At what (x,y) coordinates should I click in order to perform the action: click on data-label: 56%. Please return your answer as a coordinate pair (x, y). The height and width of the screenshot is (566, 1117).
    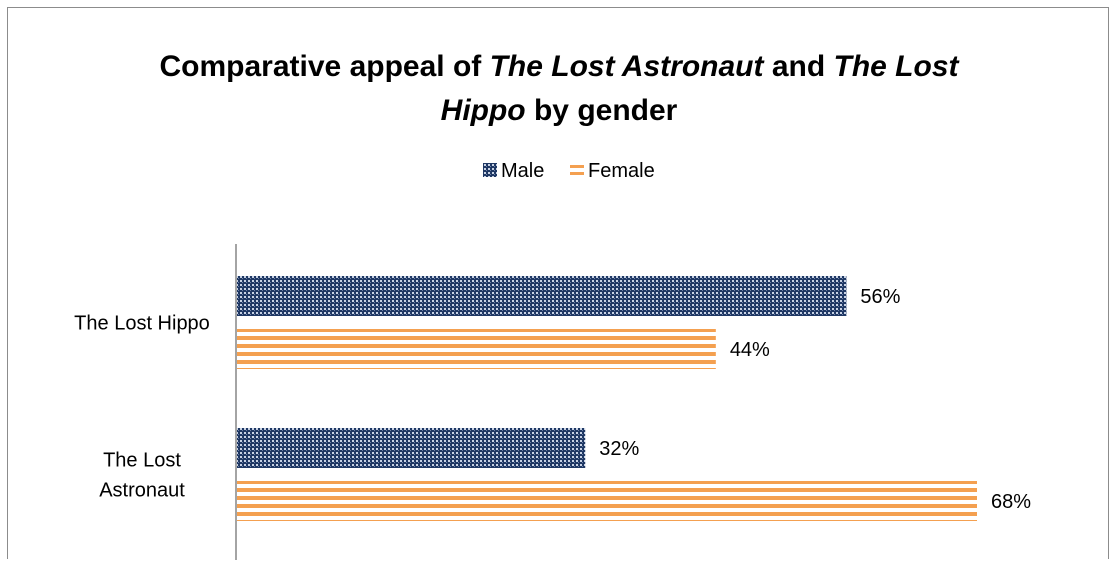
    Looking at the image, I should click on (880, 297).